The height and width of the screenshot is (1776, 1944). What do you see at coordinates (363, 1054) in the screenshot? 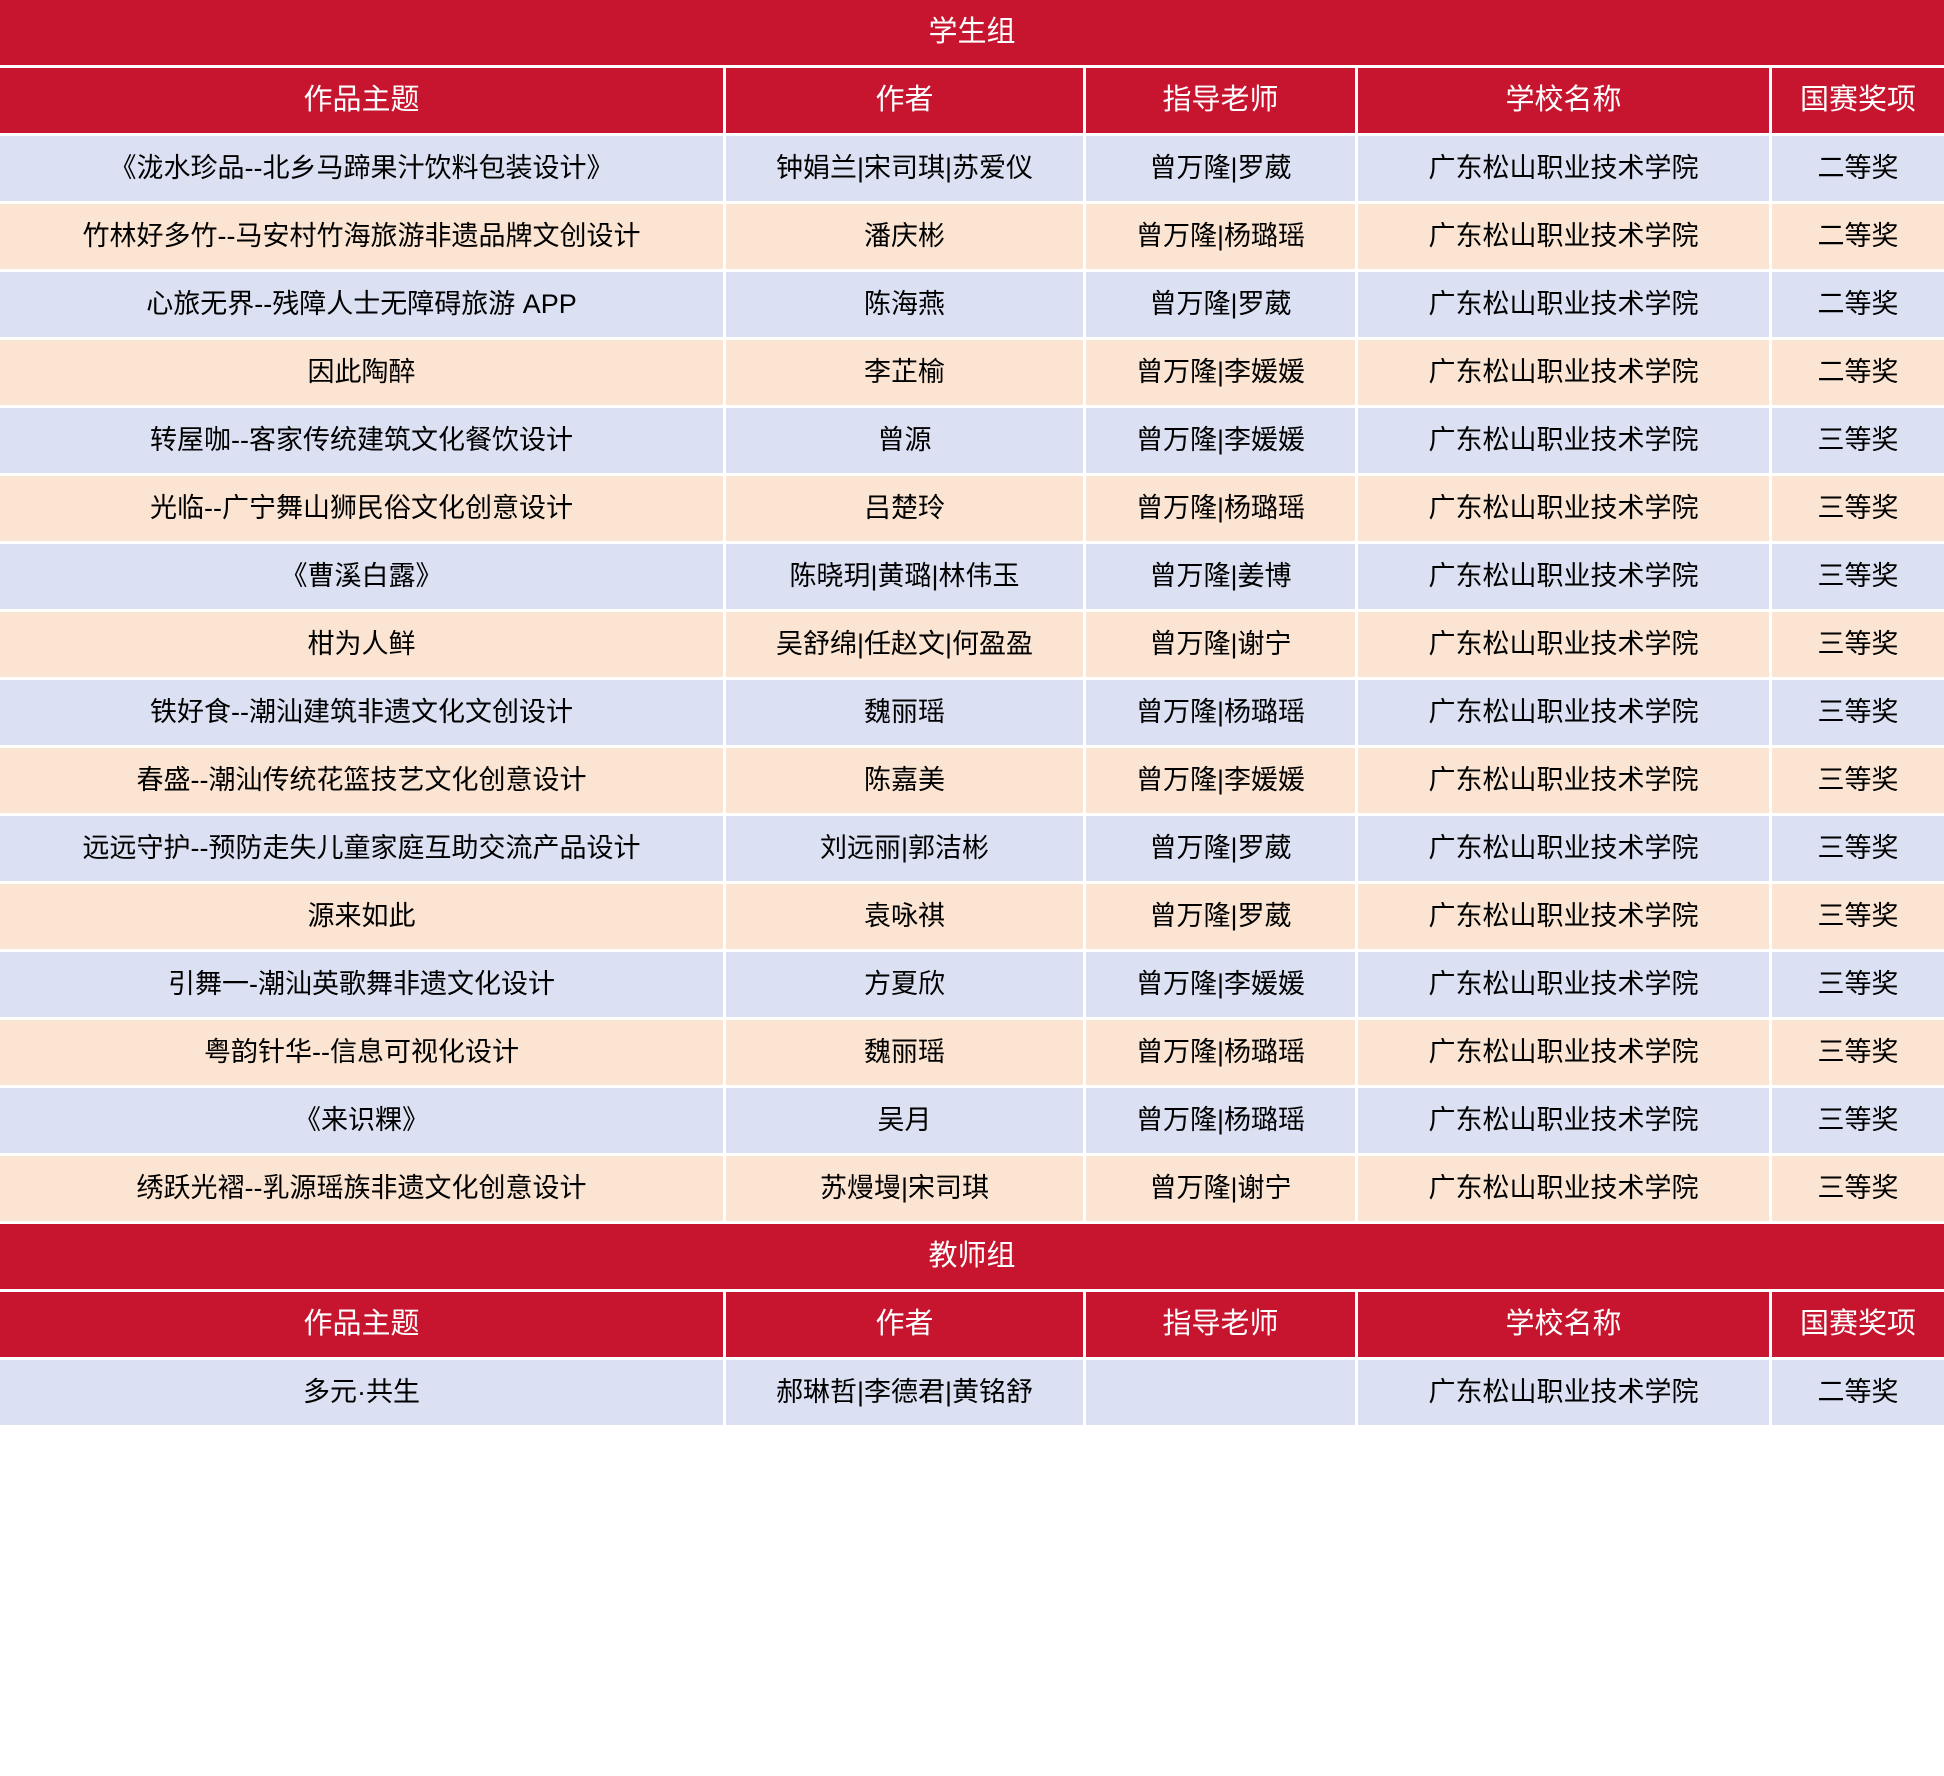
I see `cell-work-title: 粤韵针华--信息可视化设计` at bounding box center [363, 1054].